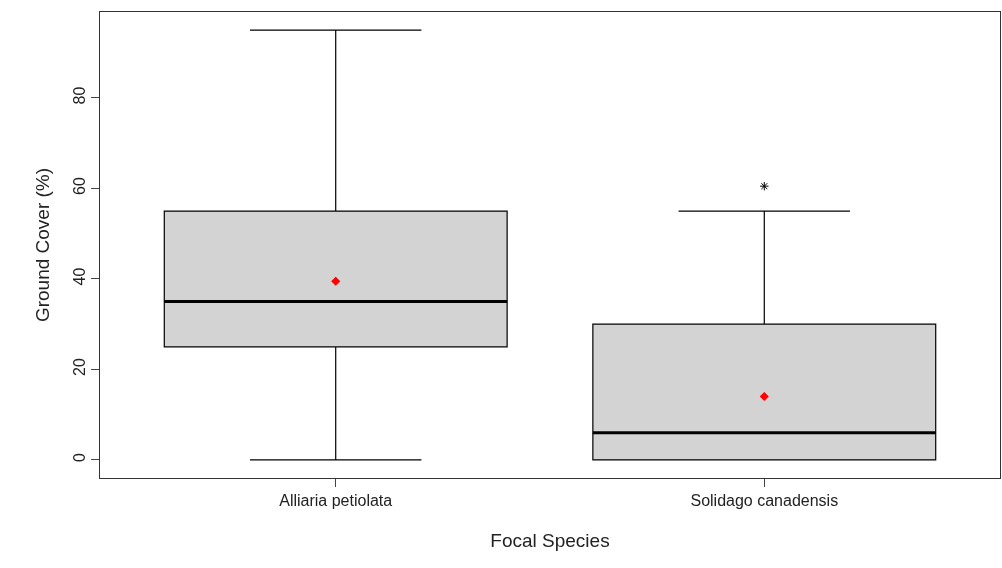 The width and height of the screenshot is (1002, 568). I want to click on y-axis-title: Ground Cover (%), so click(43, 245).